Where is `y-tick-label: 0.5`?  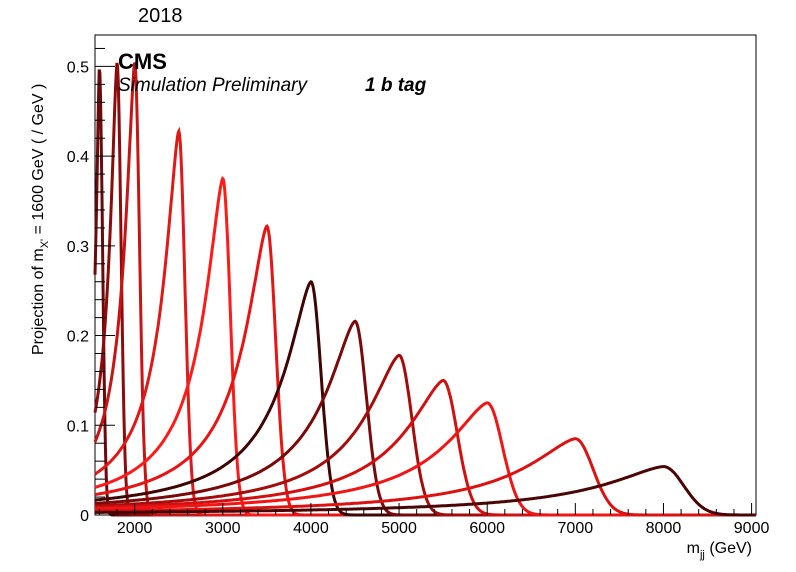 y-tick-label: 0.5 is located at coordinates (78, 67).